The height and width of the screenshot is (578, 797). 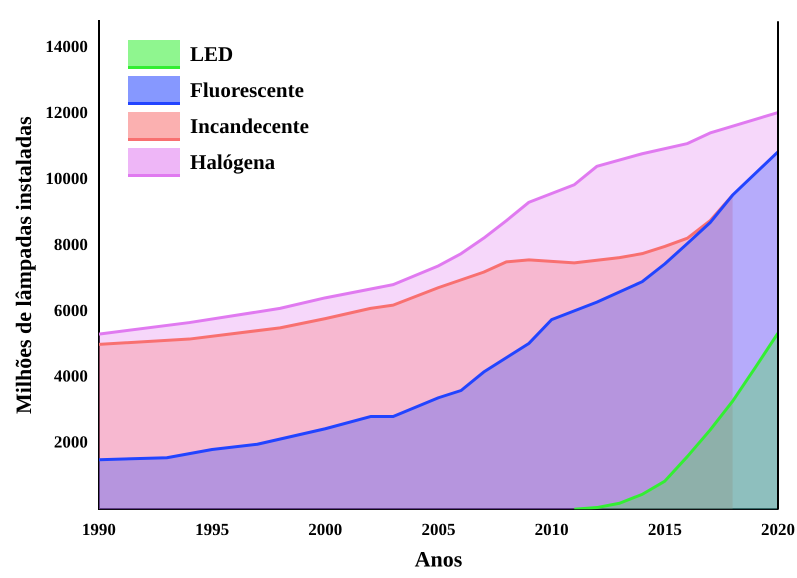 I want to click on y-tick-label: 14000, so click(x=66, y=46).